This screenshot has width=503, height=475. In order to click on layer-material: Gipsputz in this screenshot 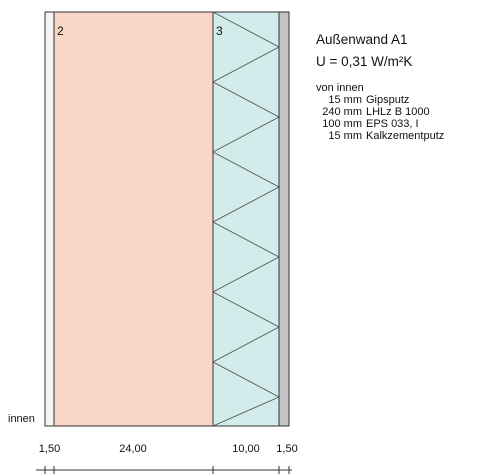, I will do `click(388, 100)`.